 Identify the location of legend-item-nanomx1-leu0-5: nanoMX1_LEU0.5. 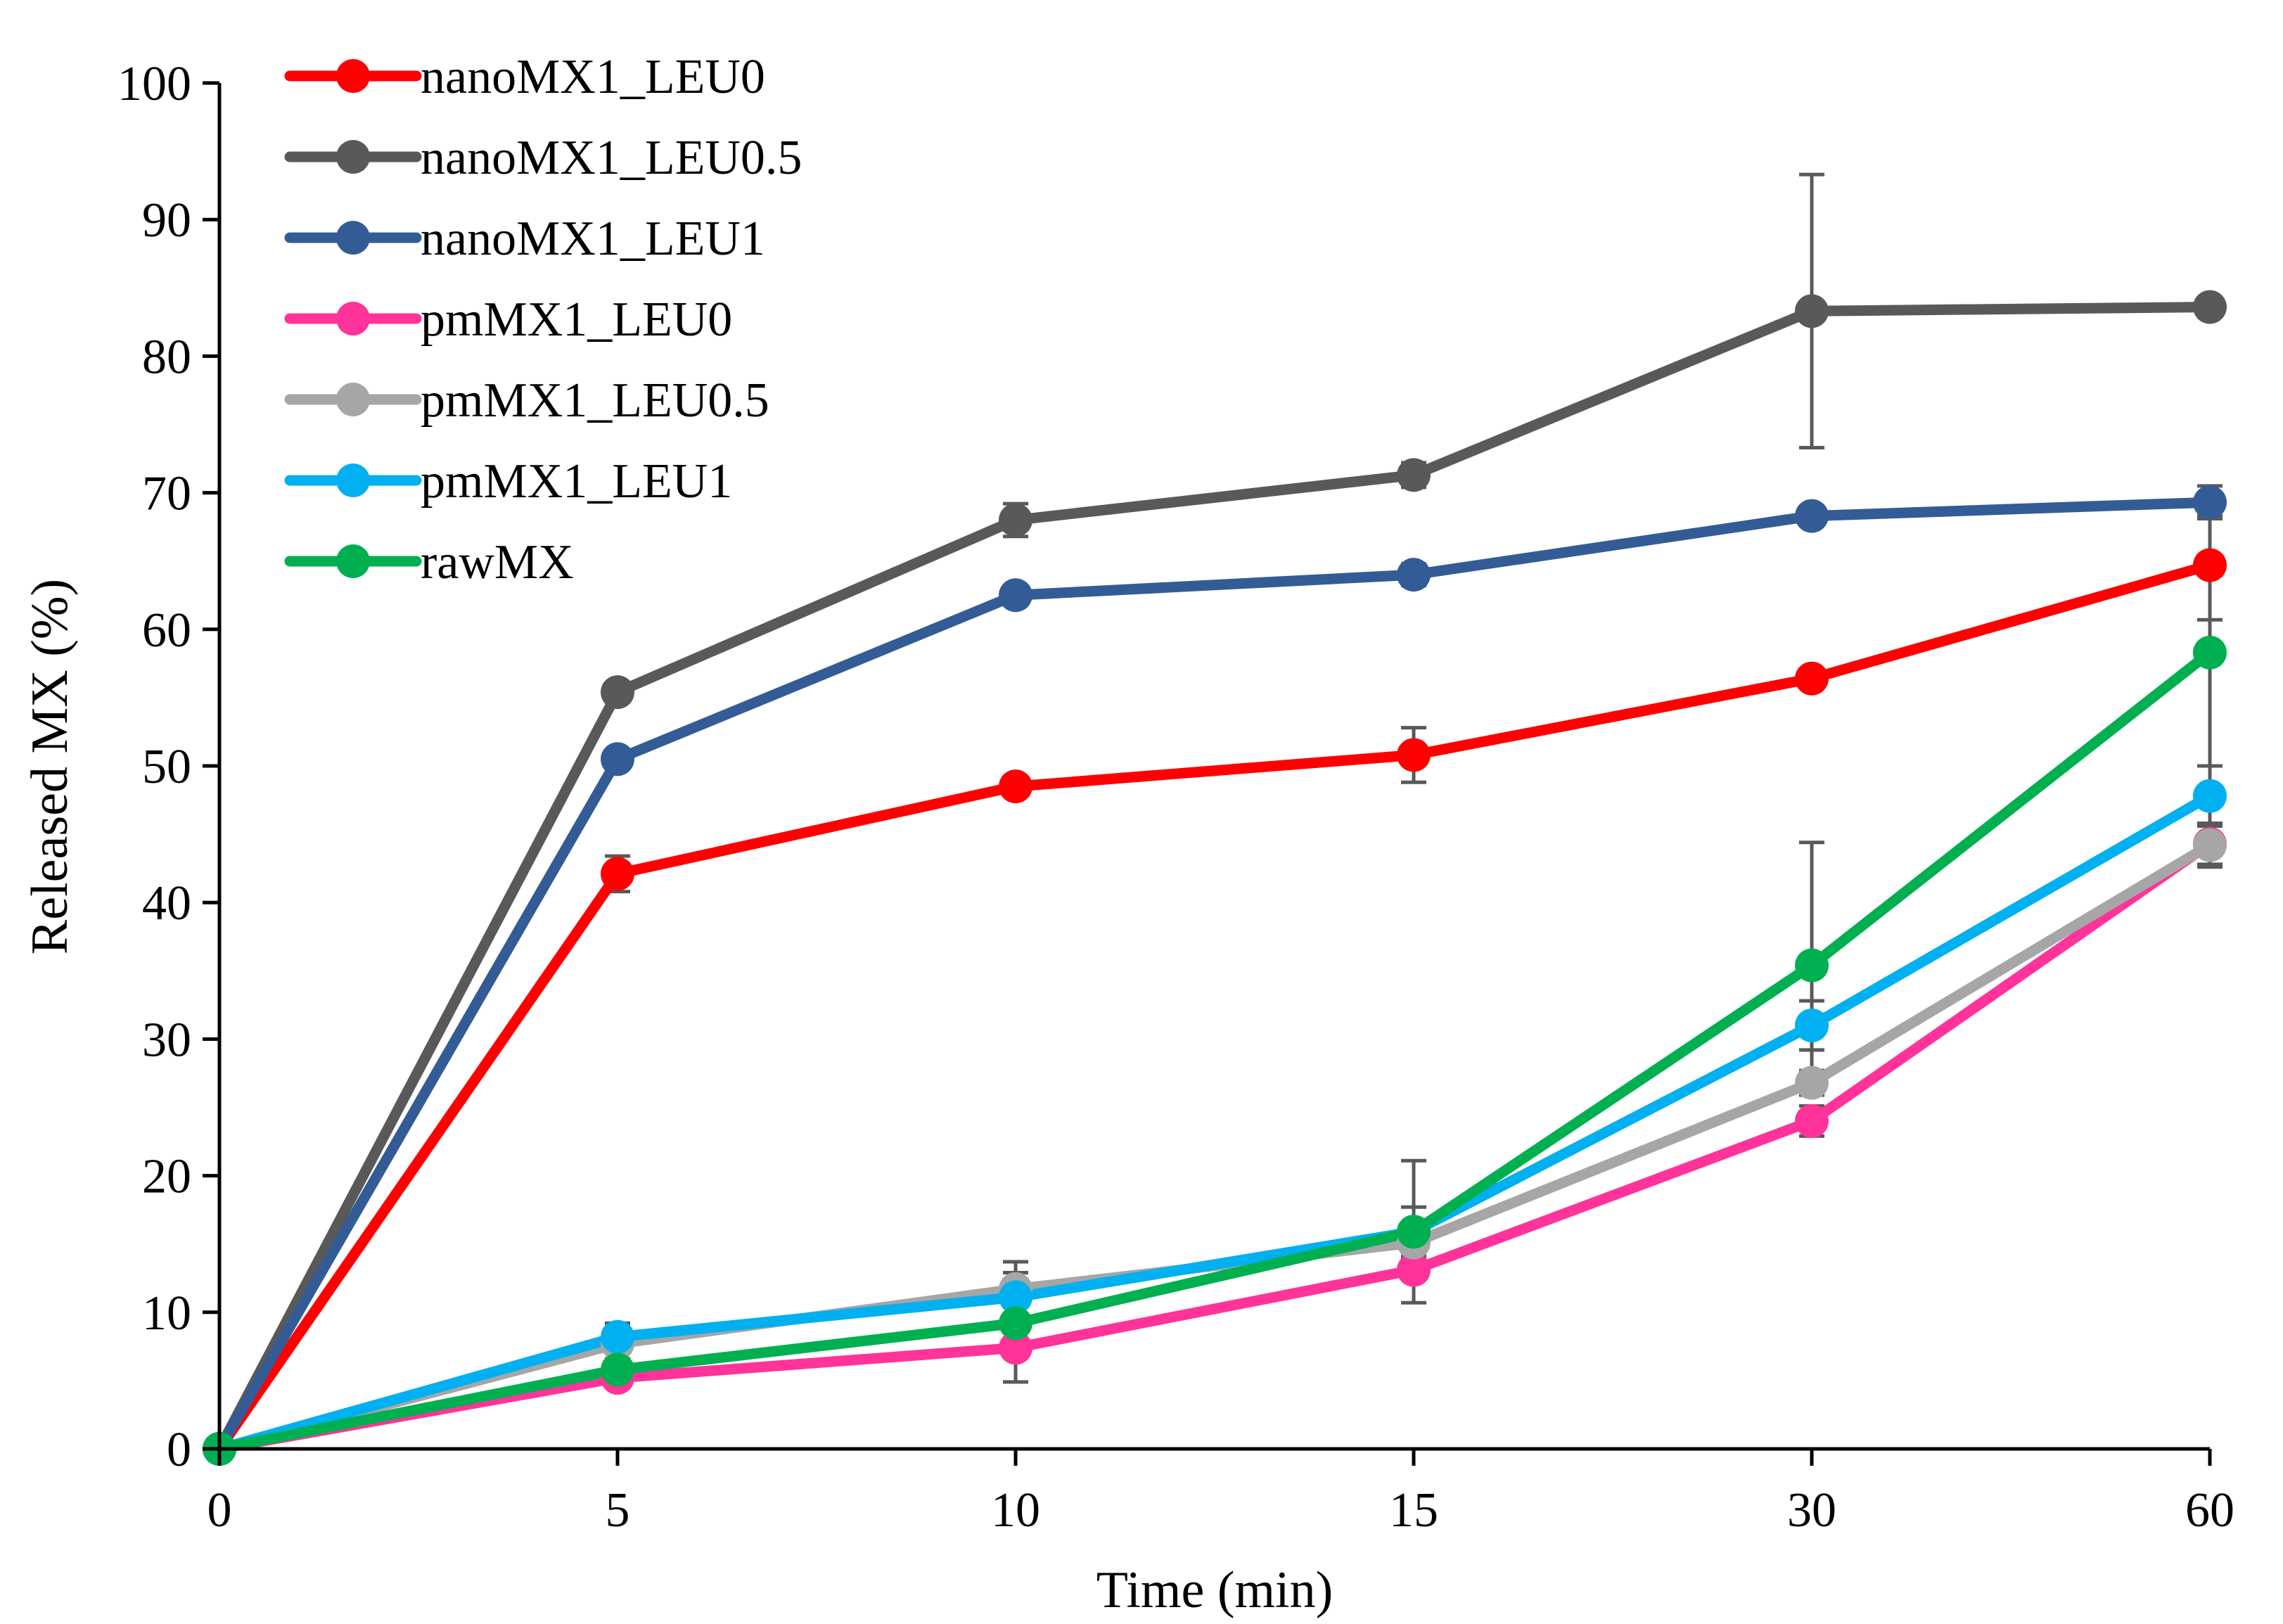
(543, 158).